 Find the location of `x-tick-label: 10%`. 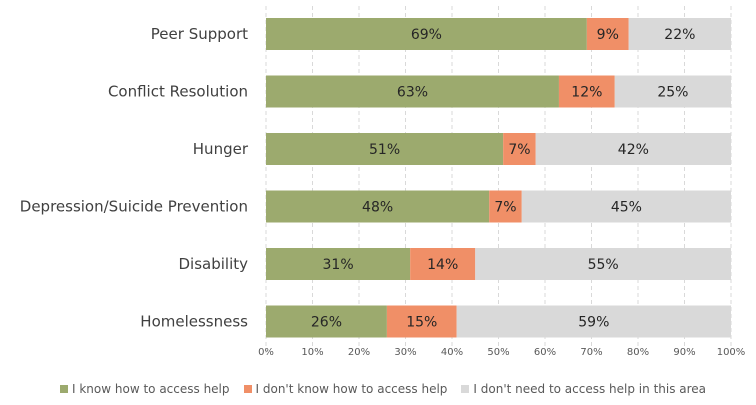

x-tick-label: 10% is located at coordinates (312, 352).